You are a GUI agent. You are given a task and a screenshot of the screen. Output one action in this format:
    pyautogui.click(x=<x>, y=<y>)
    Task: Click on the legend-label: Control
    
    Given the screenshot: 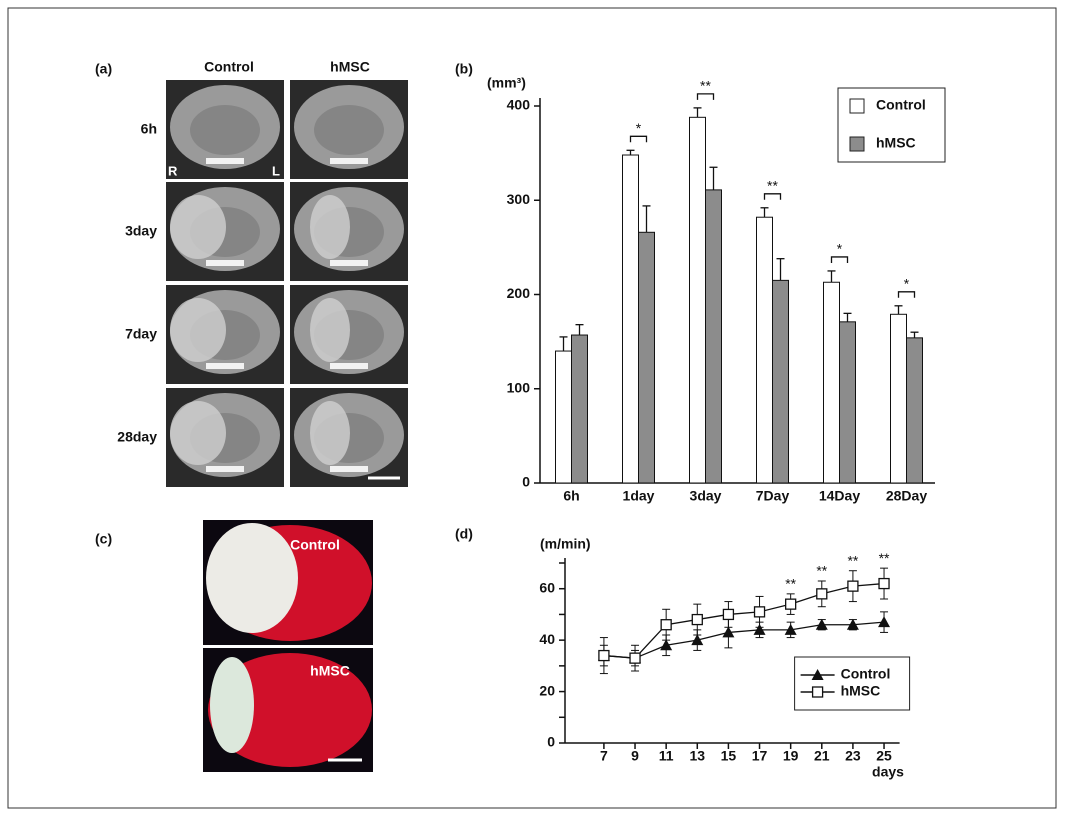 What is the action you would take?
    pyautogui.click(x=866, y=674)
    